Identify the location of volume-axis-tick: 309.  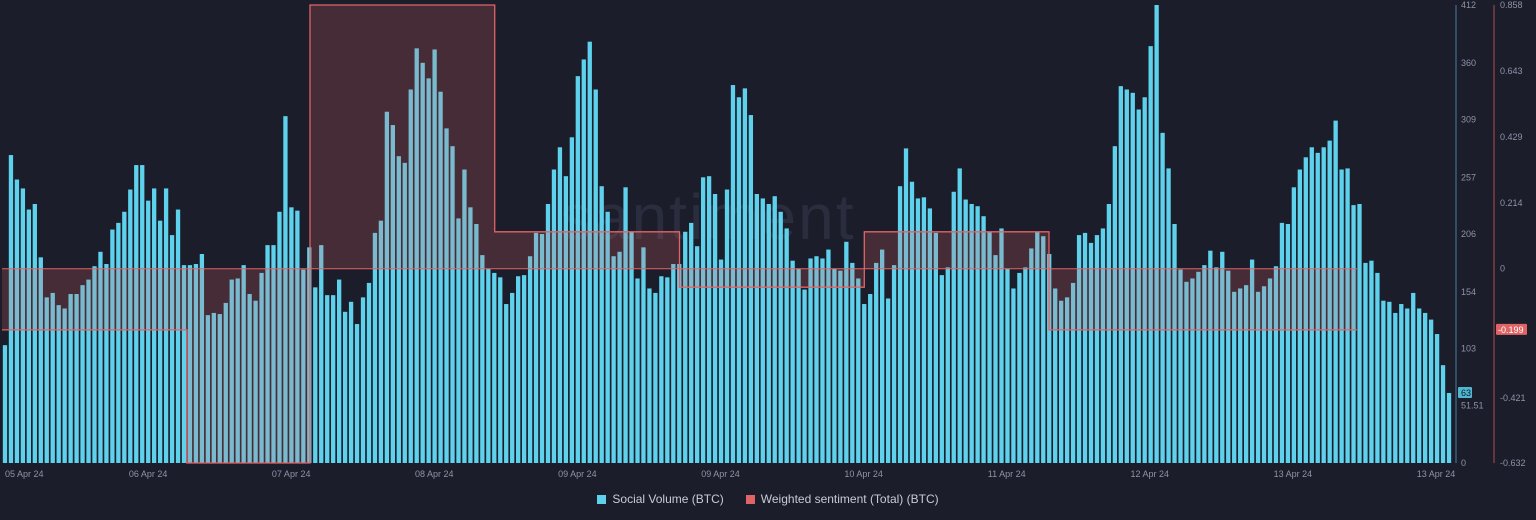
(1468, 120).